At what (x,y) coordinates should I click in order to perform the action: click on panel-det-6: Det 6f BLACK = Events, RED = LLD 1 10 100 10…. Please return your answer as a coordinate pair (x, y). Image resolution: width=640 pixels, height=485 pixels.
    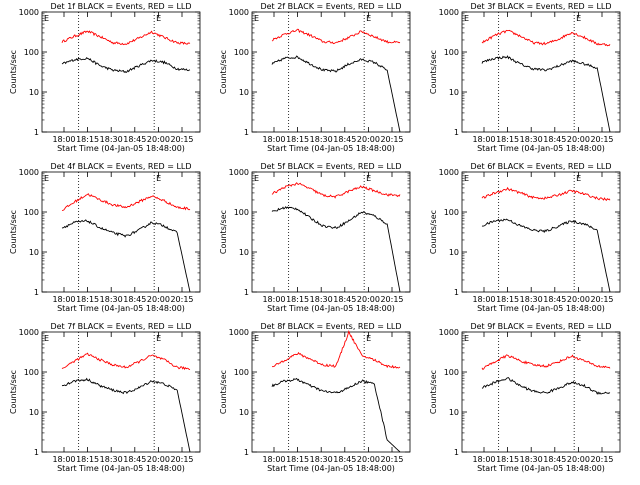
    Looking at the image, I should click on (525, 237).